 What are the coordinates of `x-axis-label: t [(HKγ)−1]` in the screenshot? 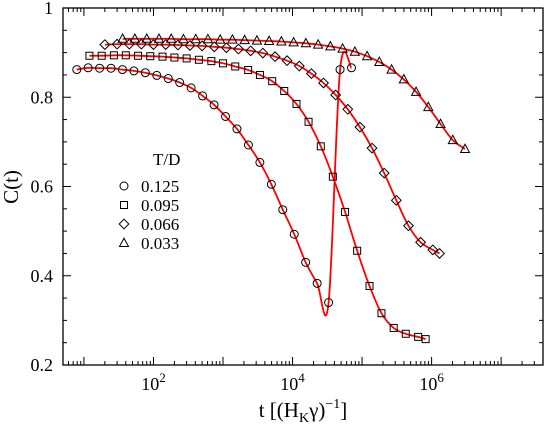 It's located at (303, 411).